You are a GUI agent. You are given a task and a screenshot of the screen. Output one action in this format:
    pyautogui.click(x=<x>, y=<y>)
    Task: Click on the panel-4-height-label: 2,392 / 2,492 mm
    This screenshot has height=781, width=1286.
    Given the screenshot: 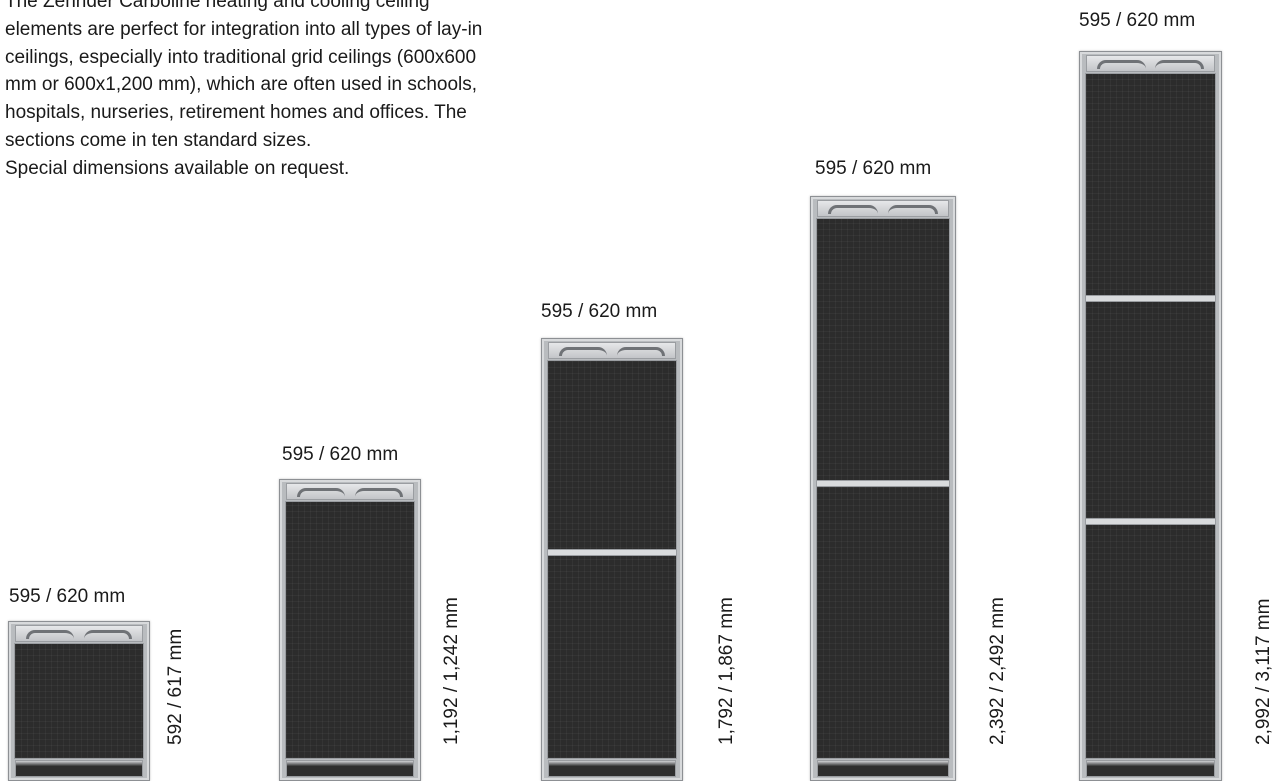 What is the action you would take?
    pyautogui.click(x=997, y=671)
    